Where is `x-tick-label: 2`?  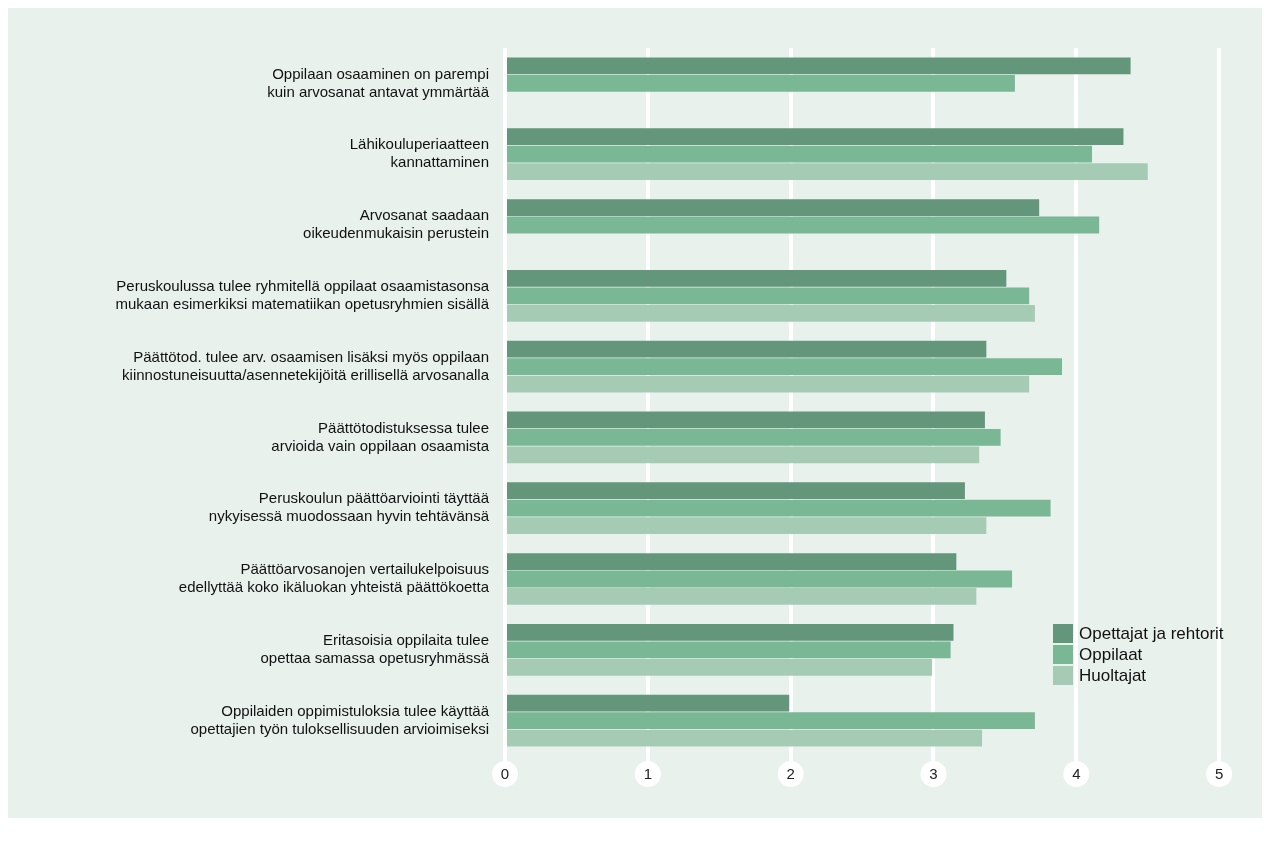
x-tick-label: 2 is located at coordinates (790, 774).